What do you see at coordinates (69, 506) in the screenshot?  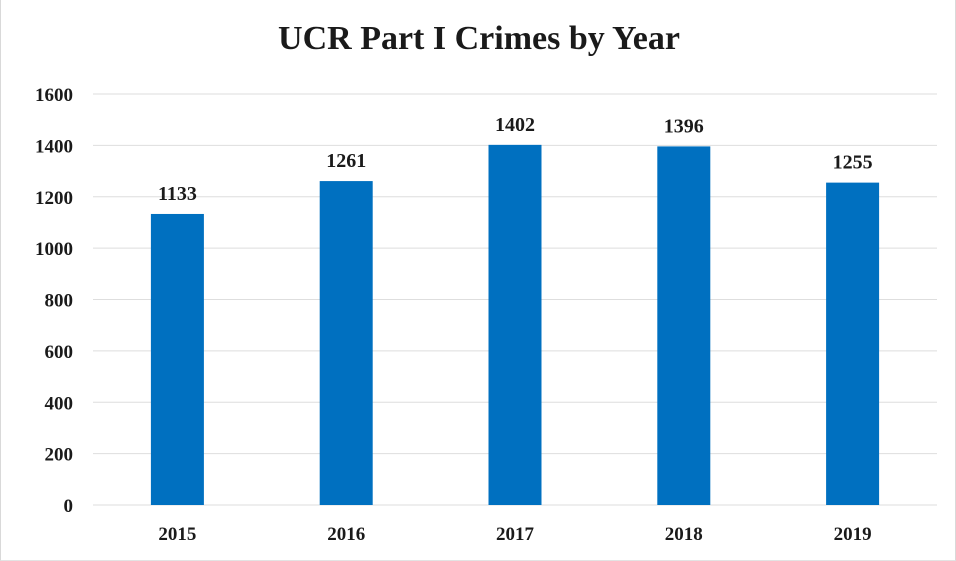 I see `y-tick-label-0: 0` at bounding box center [69, 506].